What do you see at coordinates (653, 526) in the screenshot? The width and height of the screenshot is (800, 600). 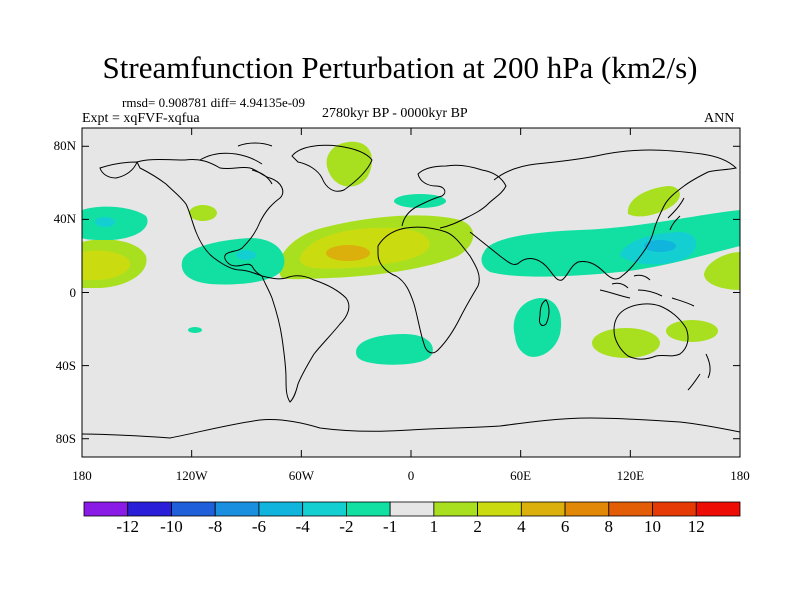 I see `colorbar-label: 10` at bounding box center [653, 526].